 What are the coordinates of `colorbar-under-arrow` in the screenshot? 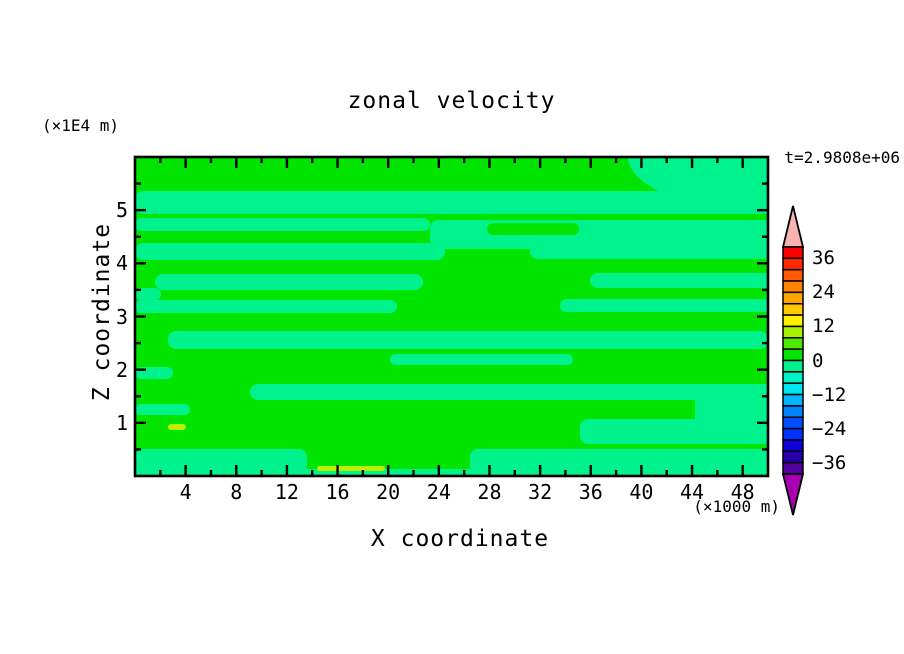 It's located at (793, 494).